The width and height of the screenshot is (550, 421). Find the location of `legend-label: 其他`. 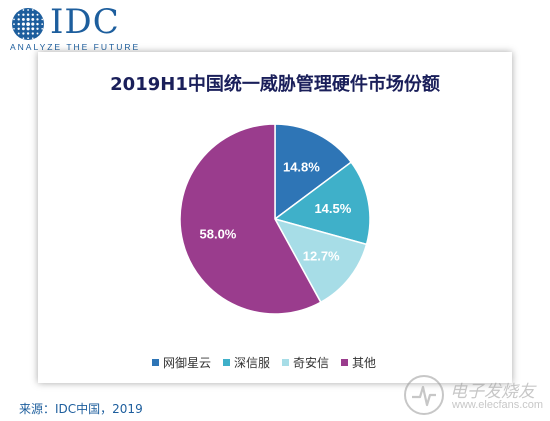

legend-label: 其他 is located at coordinates (364, 363).